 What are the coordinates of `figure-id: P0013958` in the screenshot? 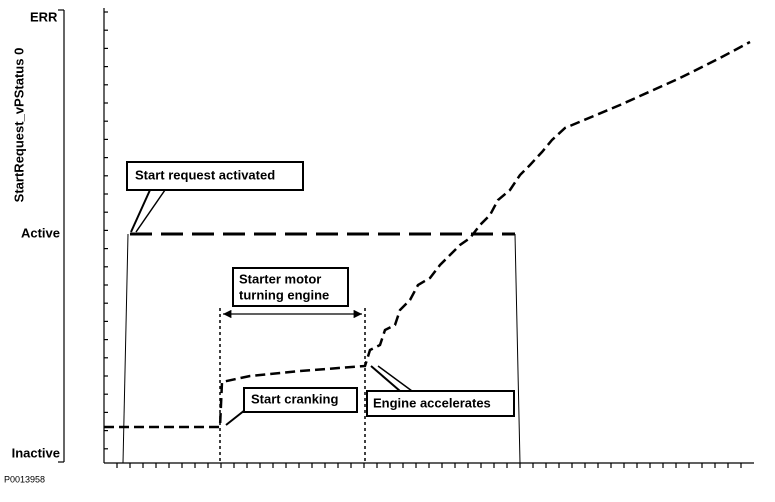 It's located at (24, 479).